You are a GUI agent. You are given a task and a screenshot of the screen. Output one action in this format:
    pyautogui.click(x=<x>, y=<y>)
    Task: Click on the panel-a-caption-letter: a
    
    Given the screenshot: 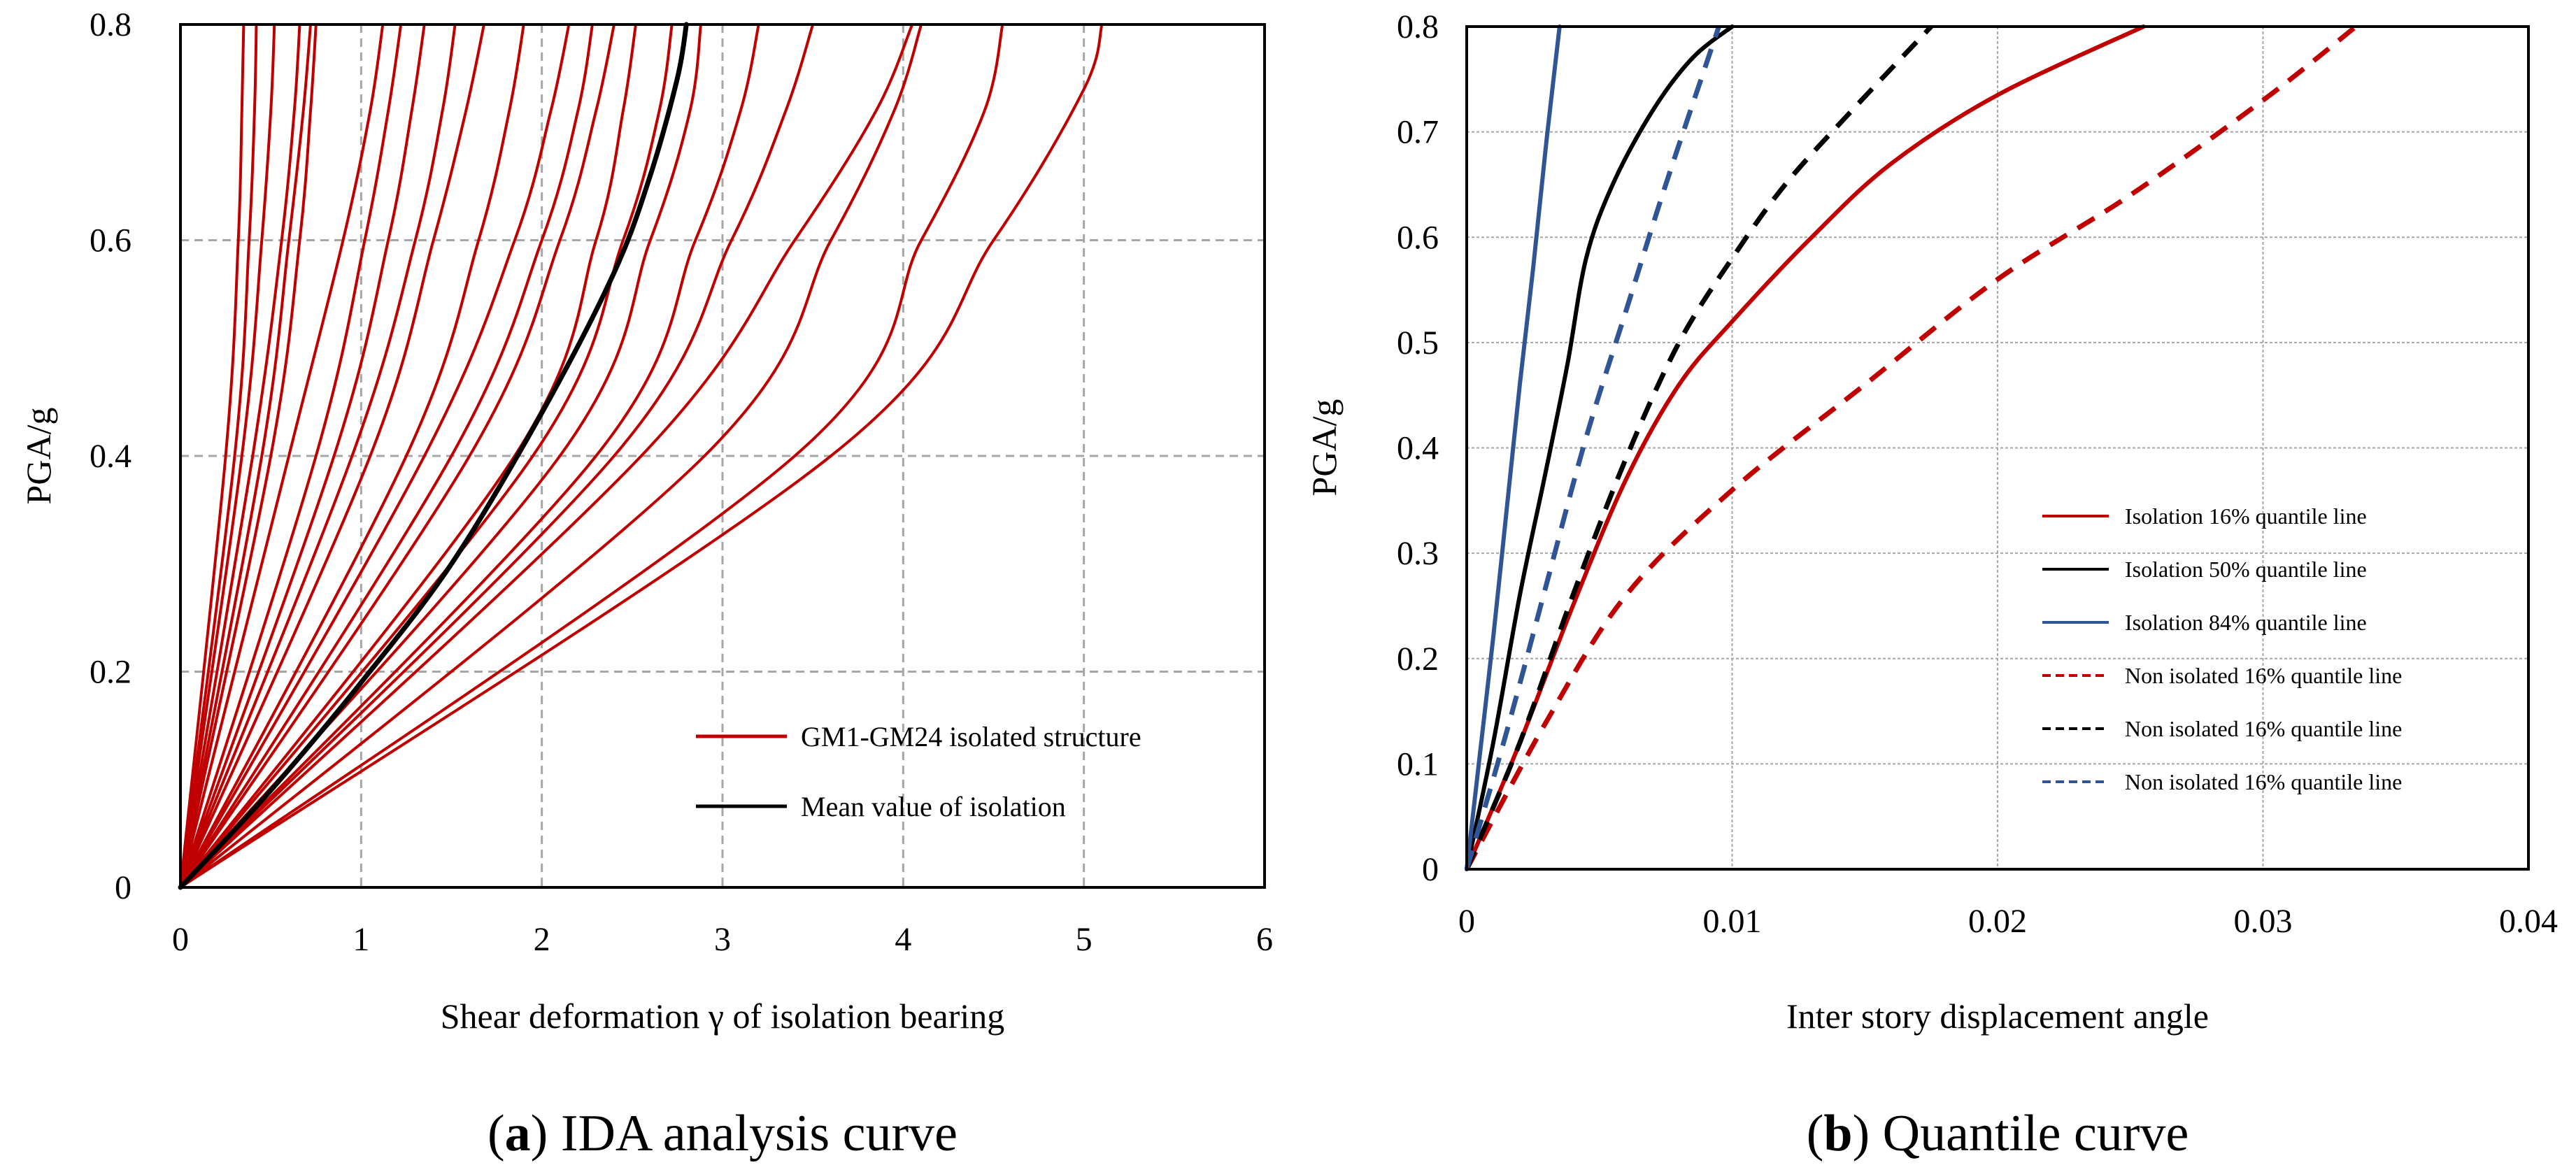 What is the action you would take?
    pyautogui.click(x=518, y=1133)
    